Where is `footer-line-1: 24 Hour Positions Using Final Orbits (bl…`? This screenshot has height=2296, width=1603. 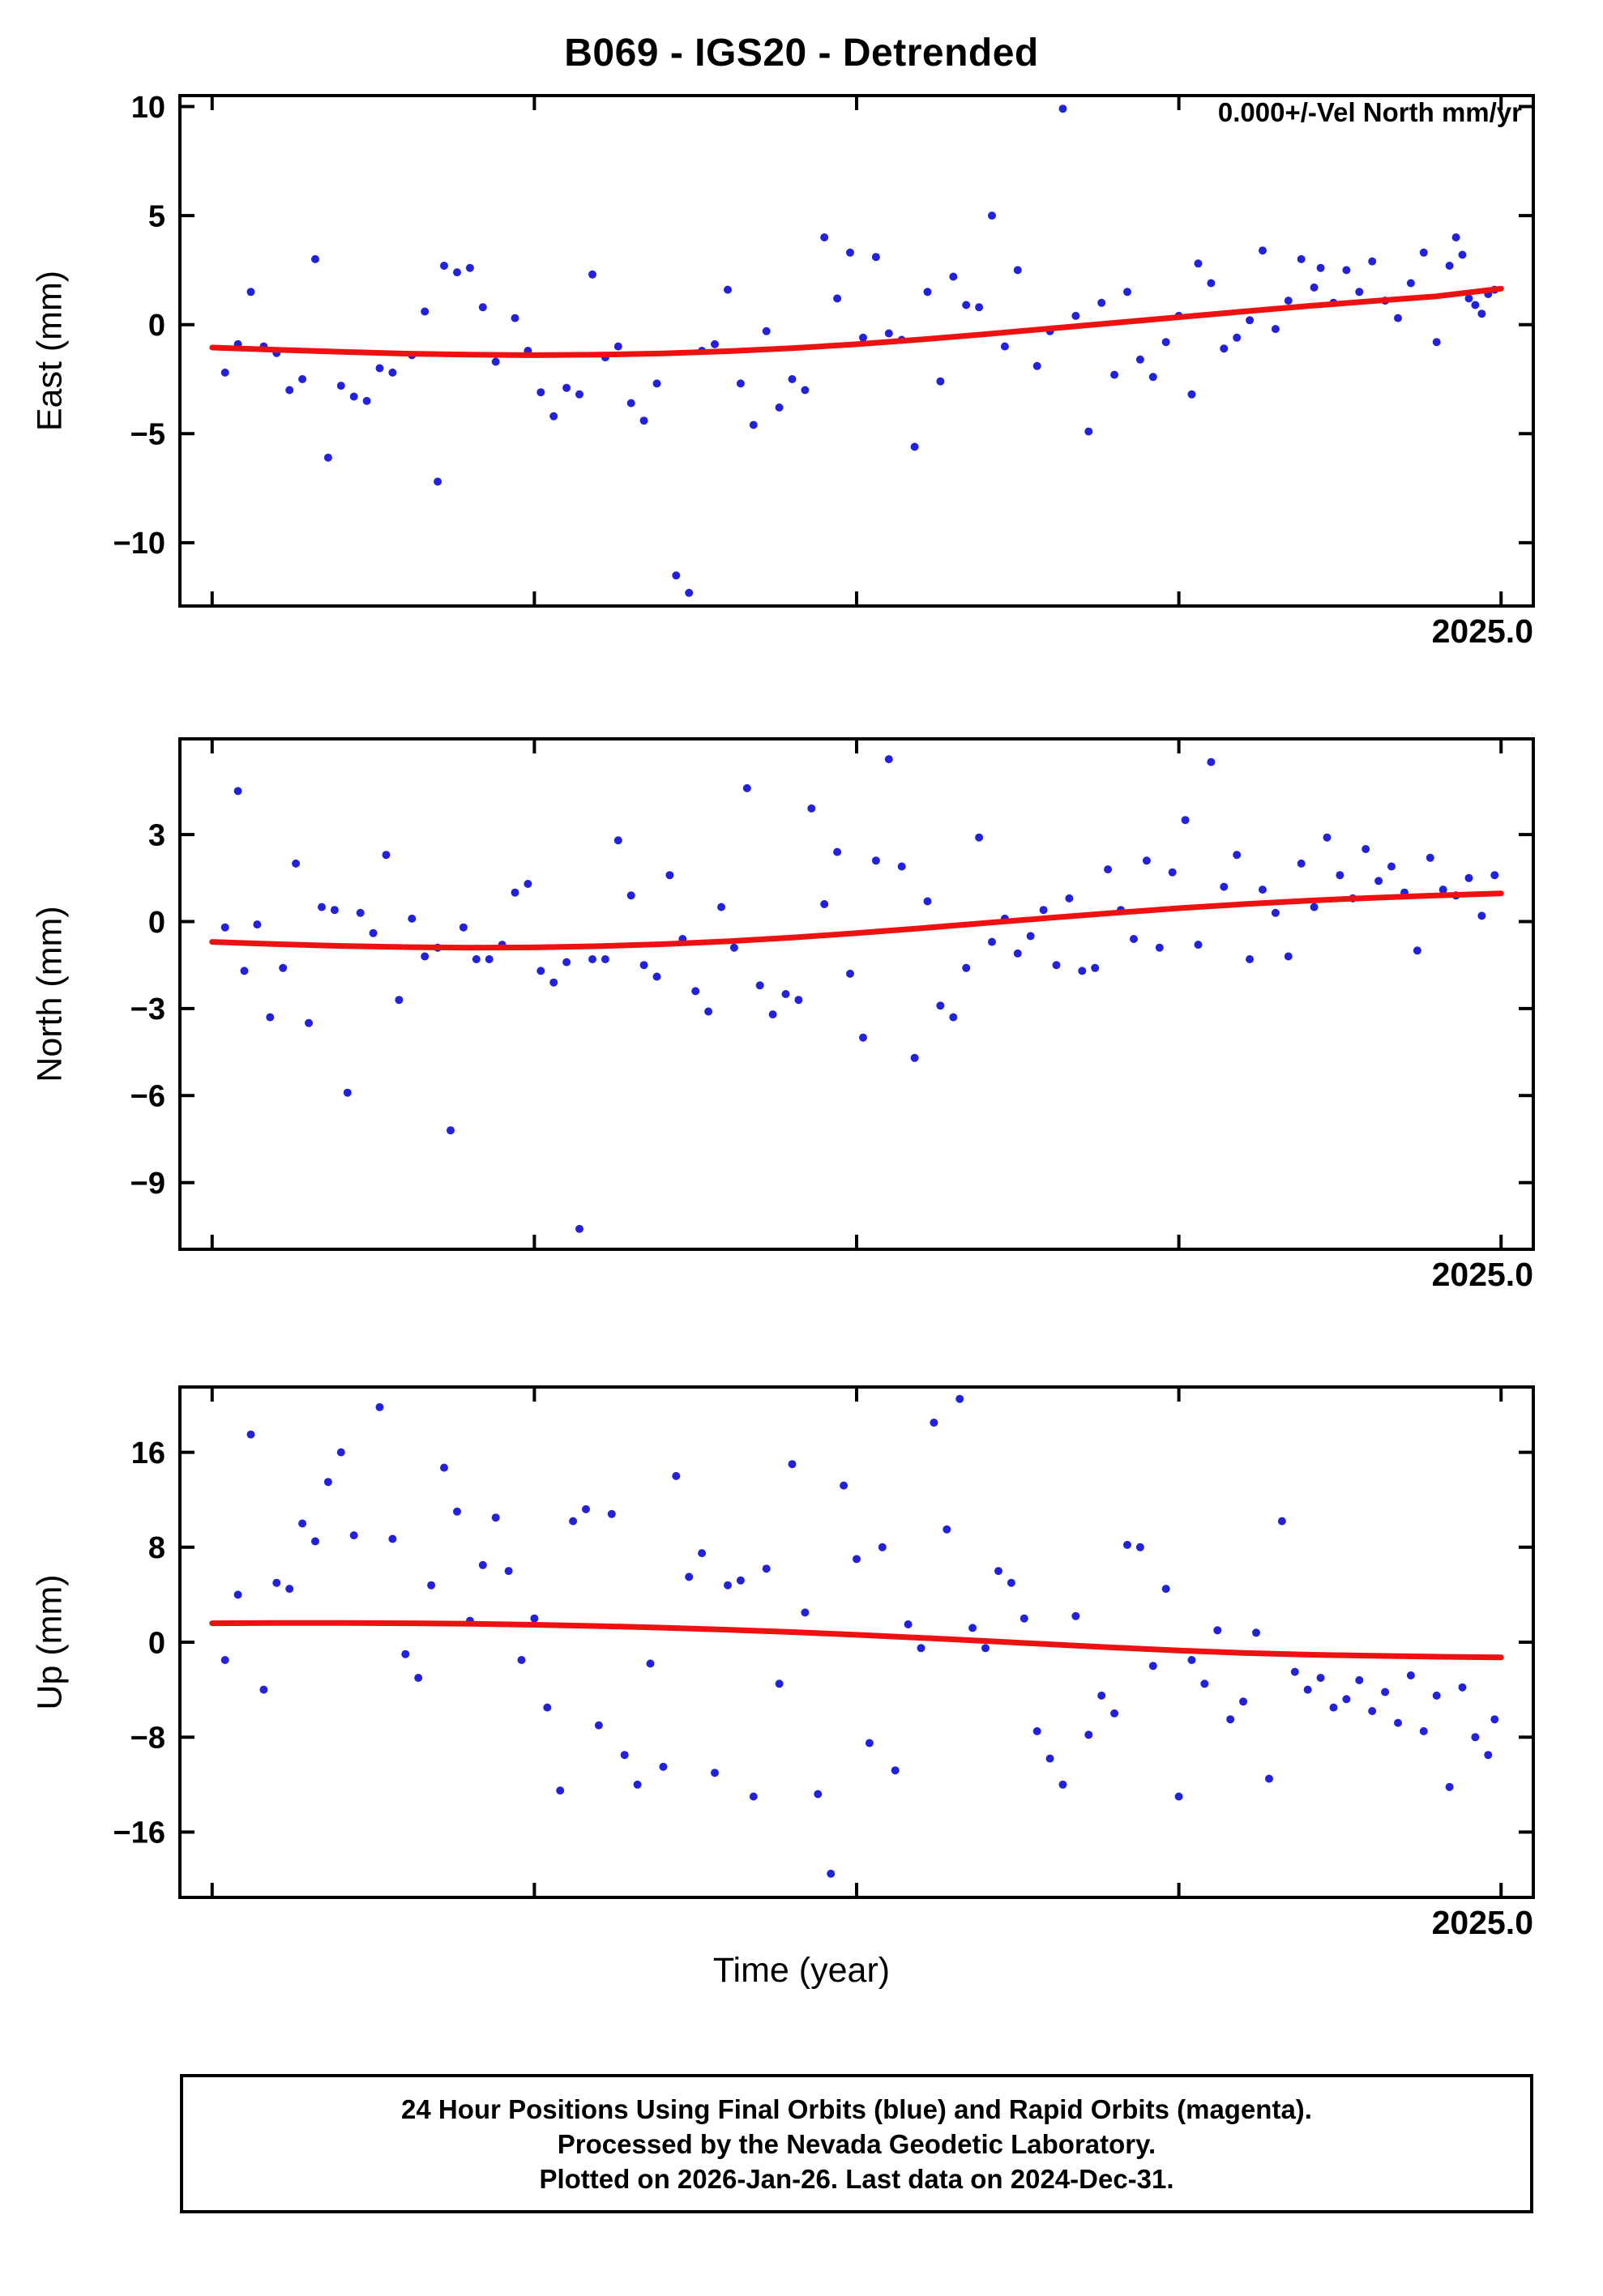 footer-line-1: 24 Hour Positions Using Final Orbits (bl… is located at coordinates (856, 2109).